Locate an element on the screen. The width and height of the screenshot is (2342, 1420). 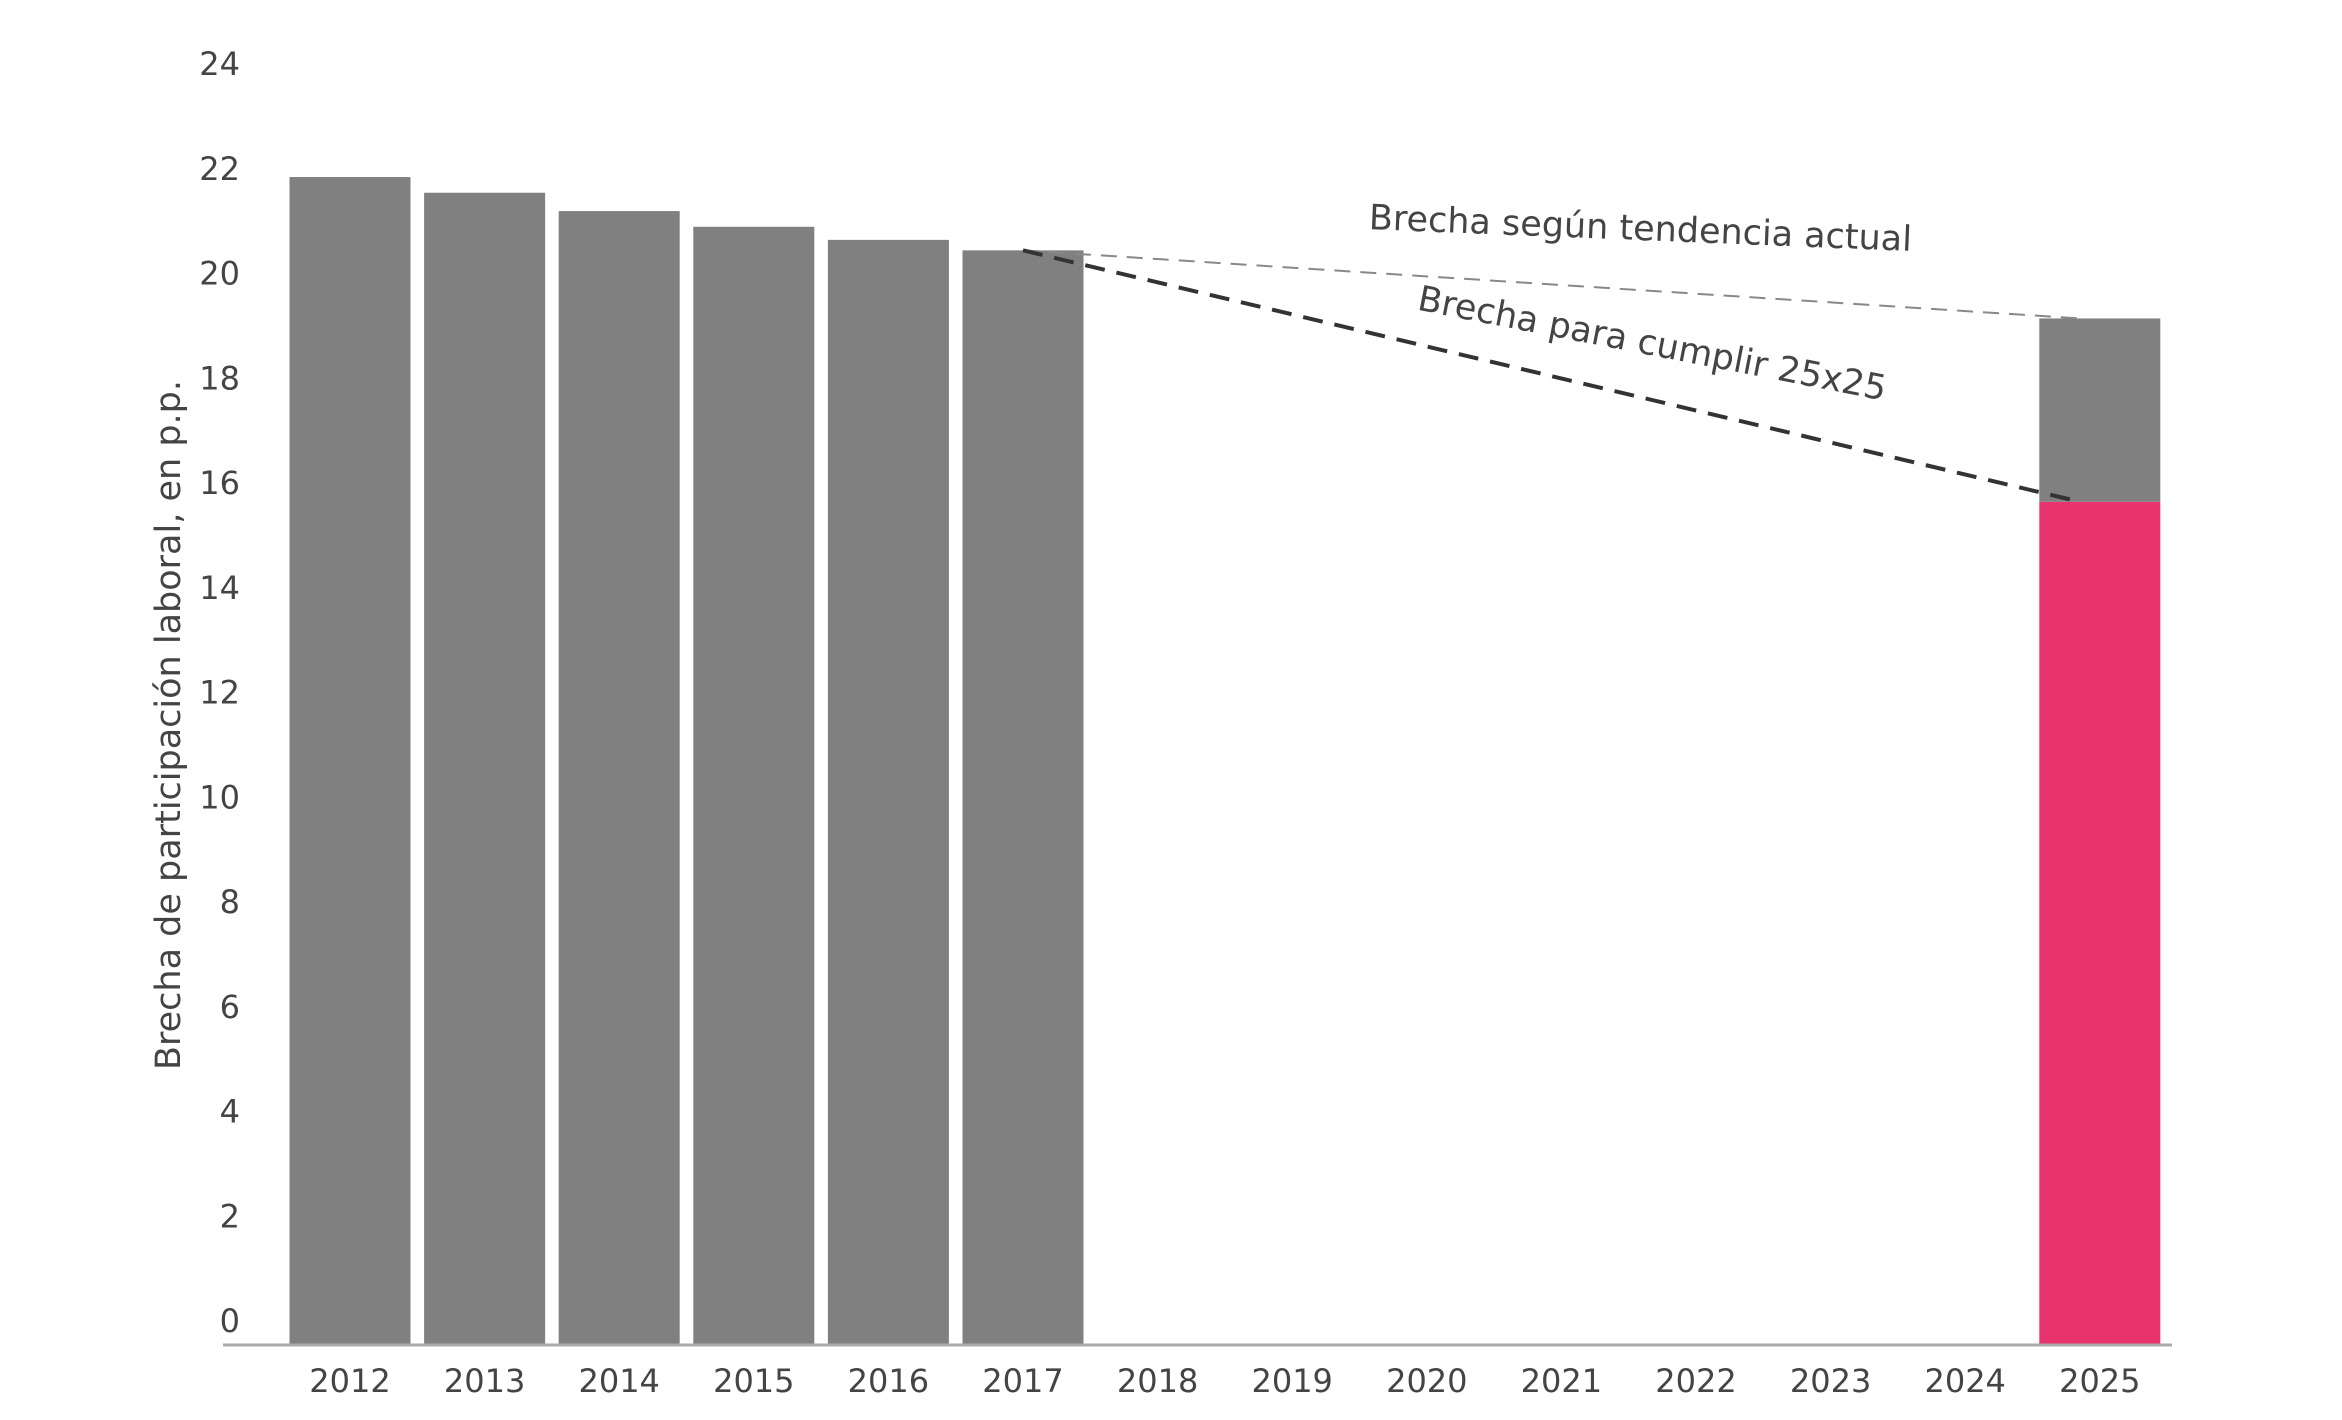
y-tick-label: 12 is located at coordinates (219, 693).